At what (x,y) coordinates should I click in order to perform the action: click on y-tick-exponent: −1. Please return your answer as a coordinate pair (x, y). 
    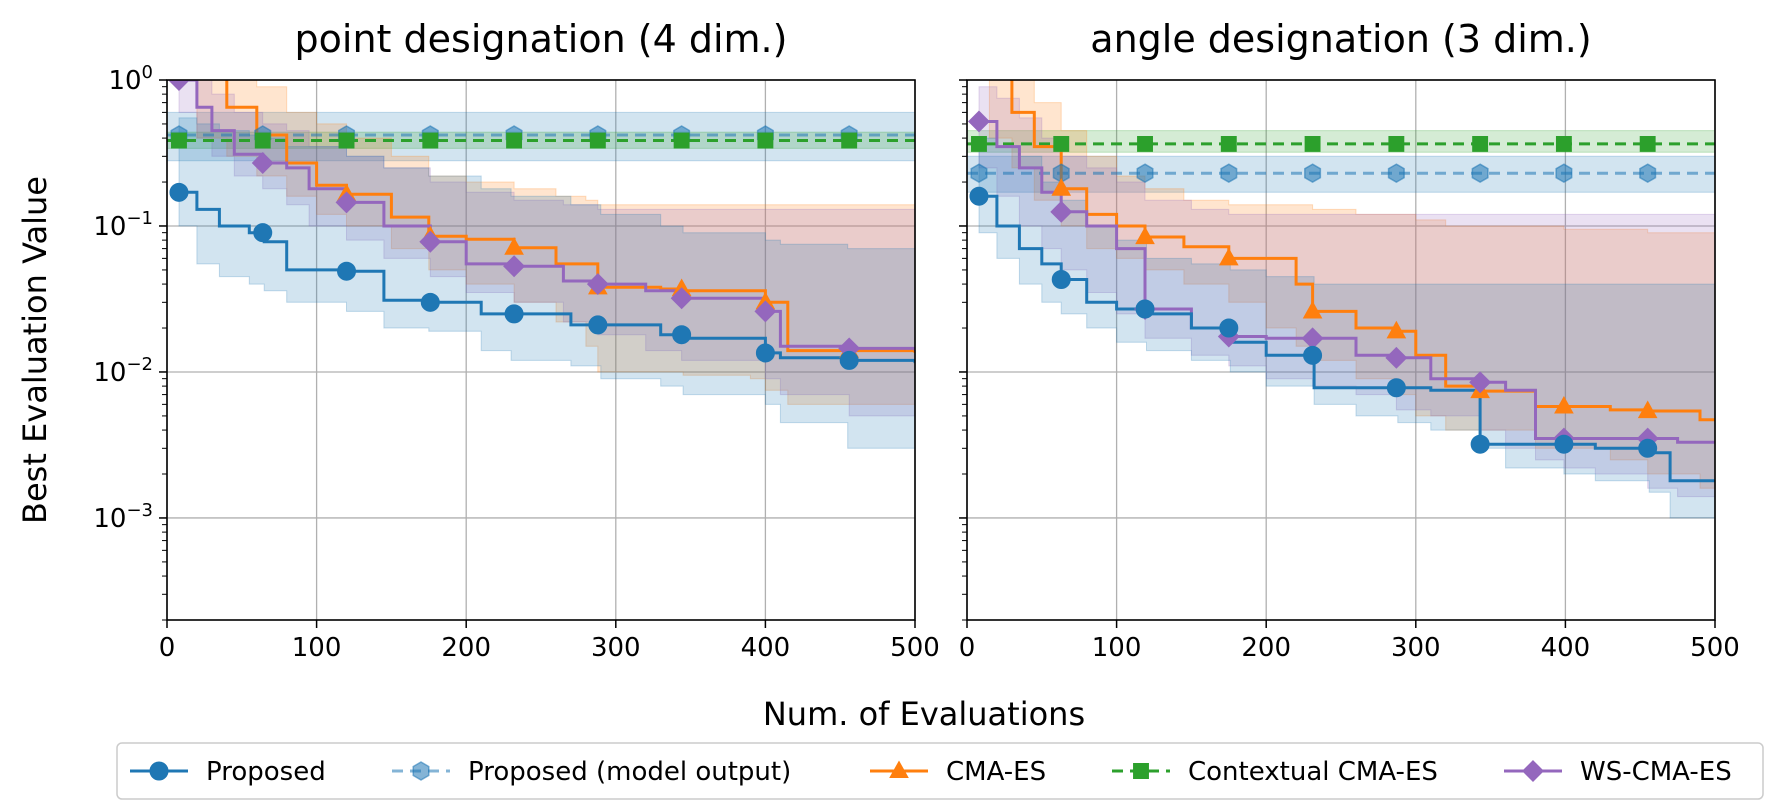
    Looking at the image, I should click on (139, 218).